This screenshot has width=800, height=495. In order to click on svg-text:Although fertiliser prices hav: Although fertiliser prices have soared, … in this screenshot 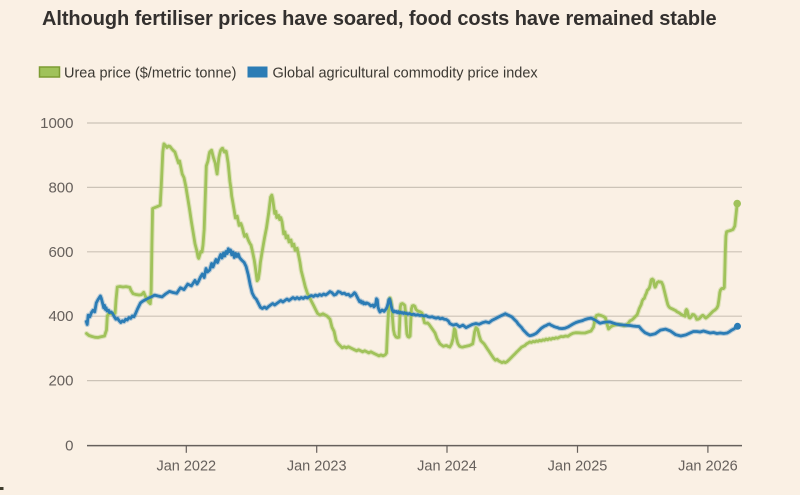, I will do `click(379, 19)`.